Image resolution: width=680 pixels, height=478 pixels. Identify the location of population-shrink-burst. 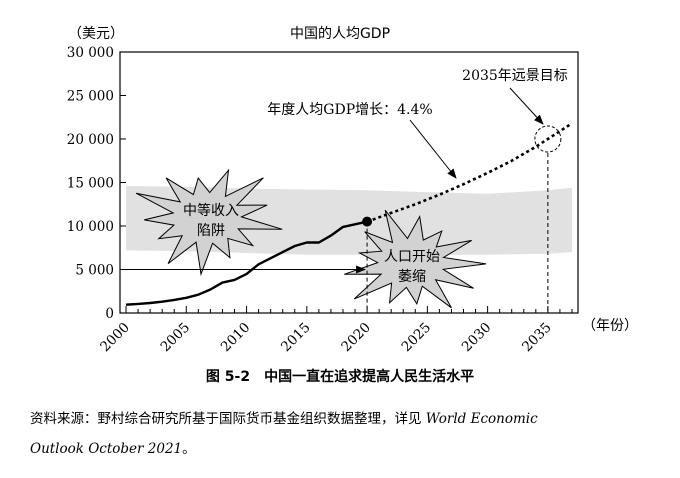
(415, 259).